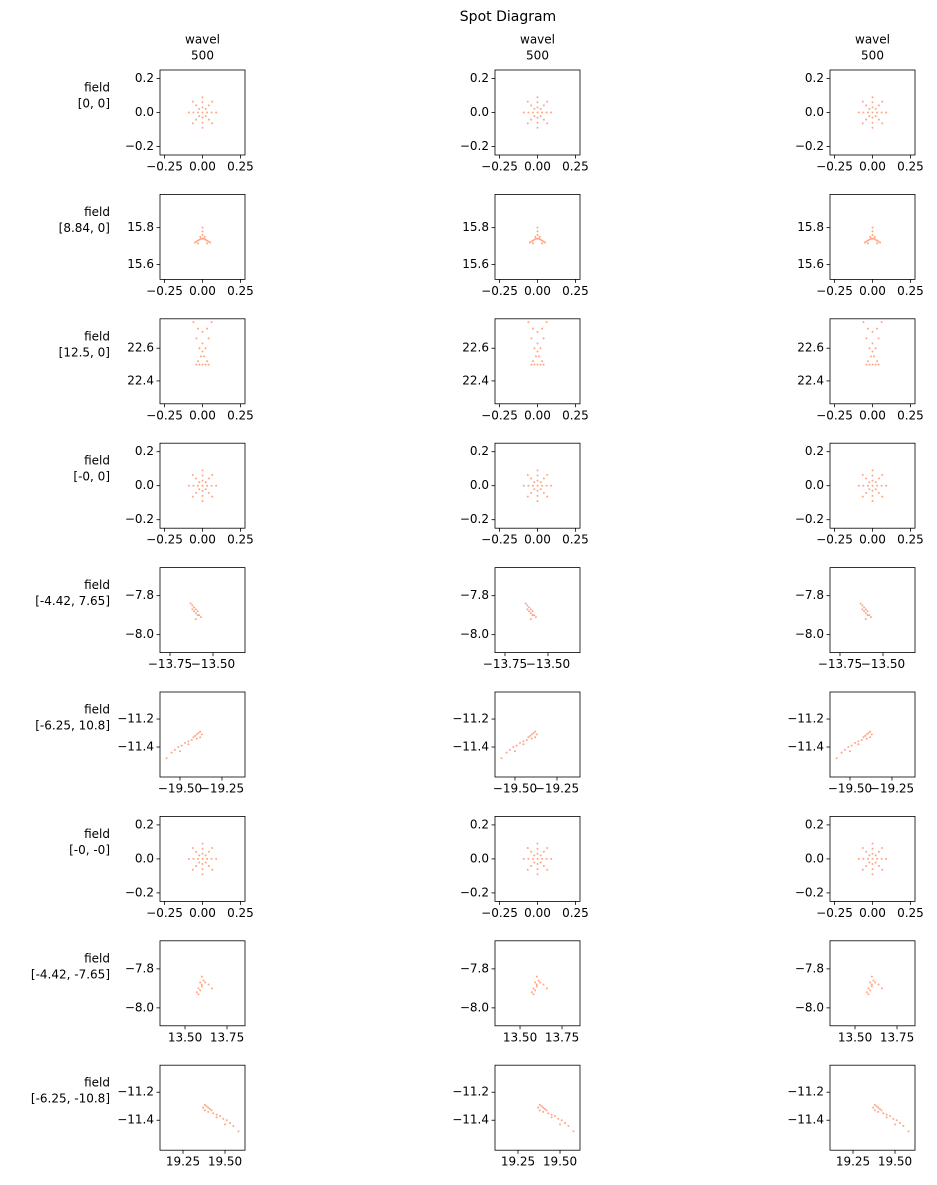 This screenshot has height=1185, width=937. I want to click on y-tick-label: −11.2, so click(470, 1092).